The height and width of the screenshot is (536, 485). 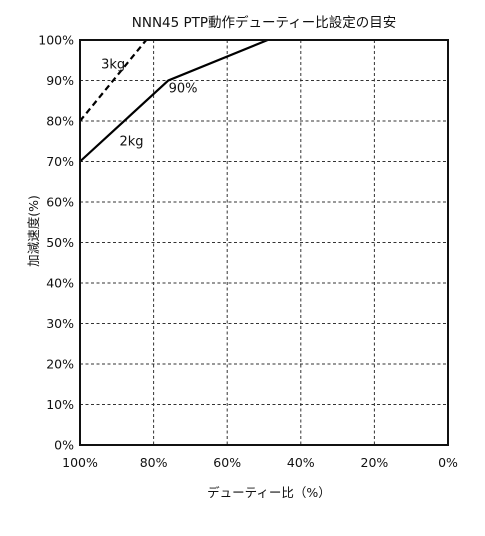 I want to click on chart-title: NNN45 PTP動作デューティー比設定の目安, so click(x=264, y=22).